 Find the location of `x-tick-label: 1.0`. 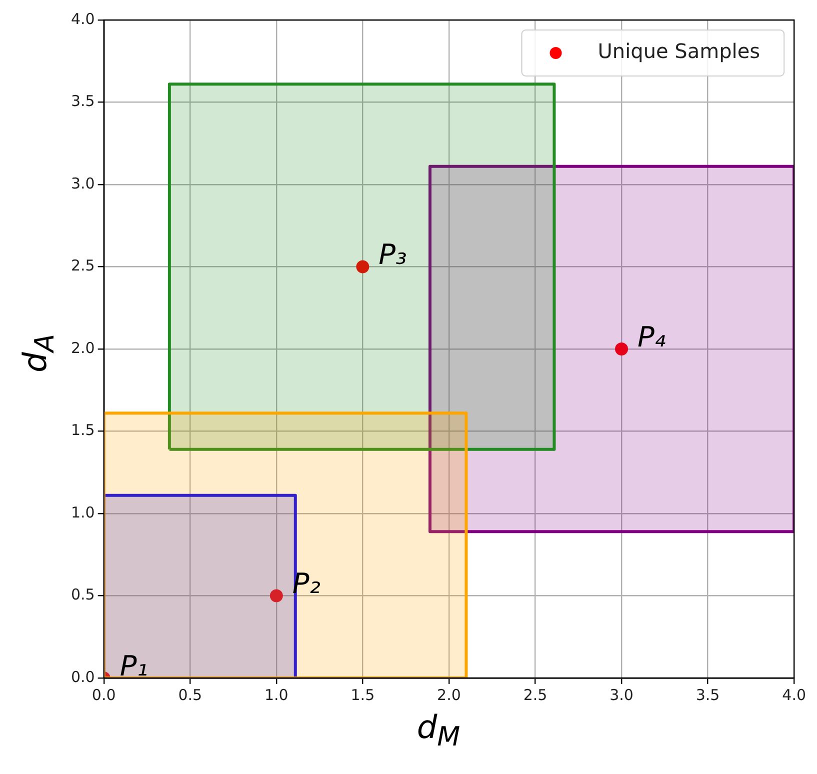

x-tick-label: 1.0 is located at coordinates (276, 695).